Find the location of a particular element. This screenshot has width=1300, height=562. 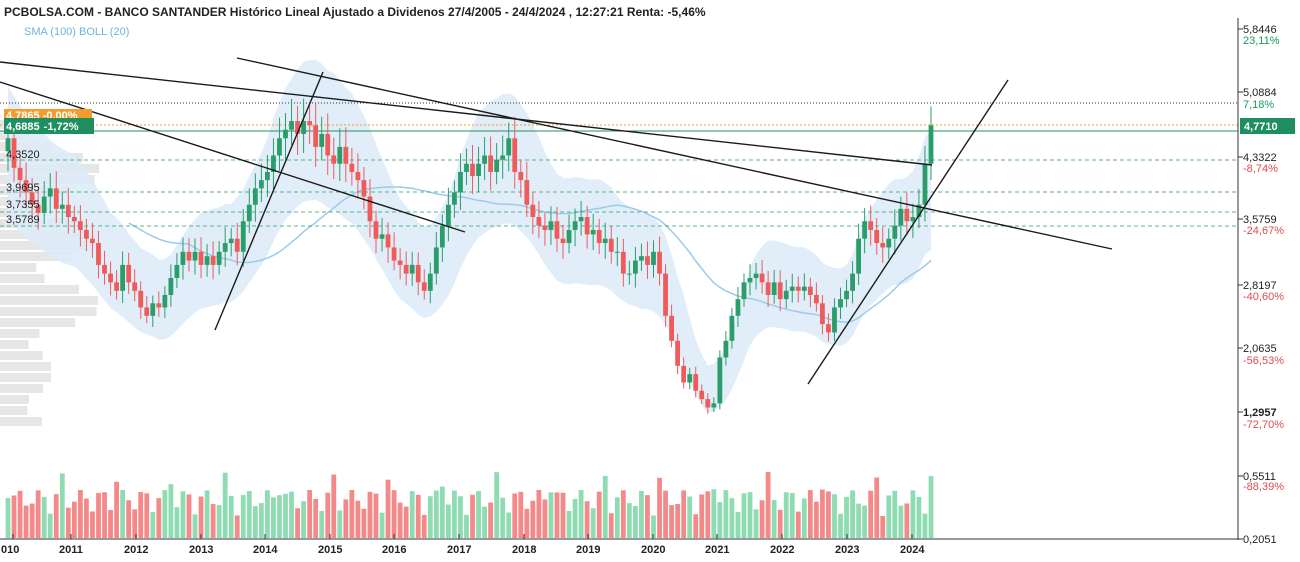

price-tick-label: 1,2957 is located at coordinates (1260, 413).